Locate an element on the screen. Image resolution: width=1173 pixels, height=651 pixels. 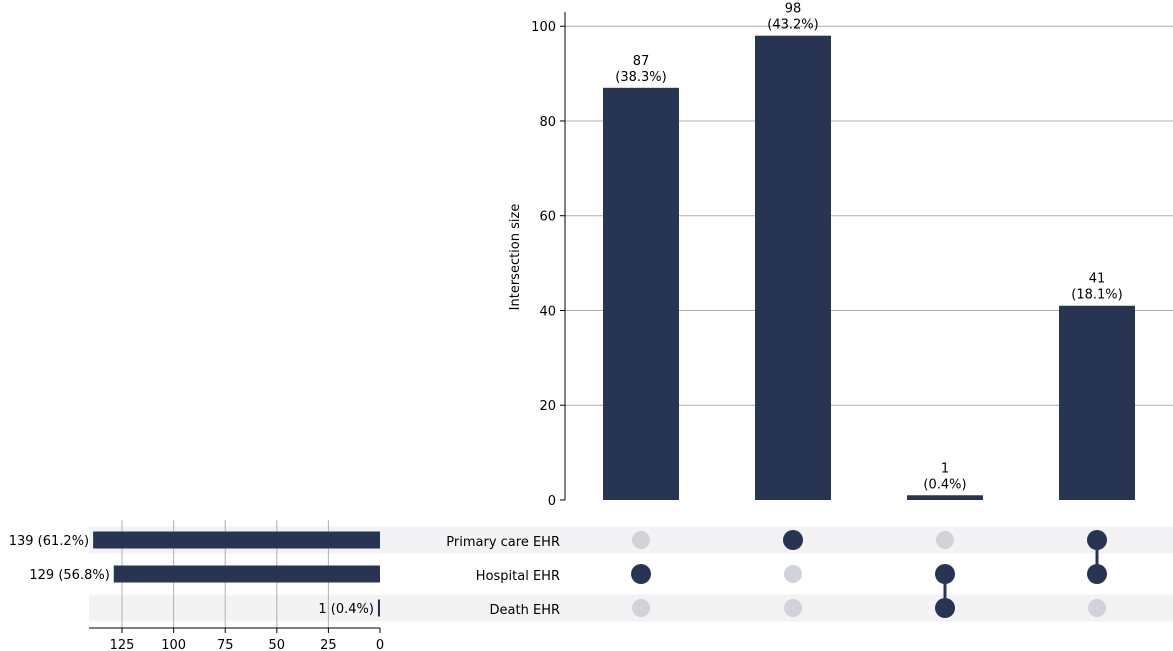
y-axis-label: Intersection size is located at coordinates (515, 257).